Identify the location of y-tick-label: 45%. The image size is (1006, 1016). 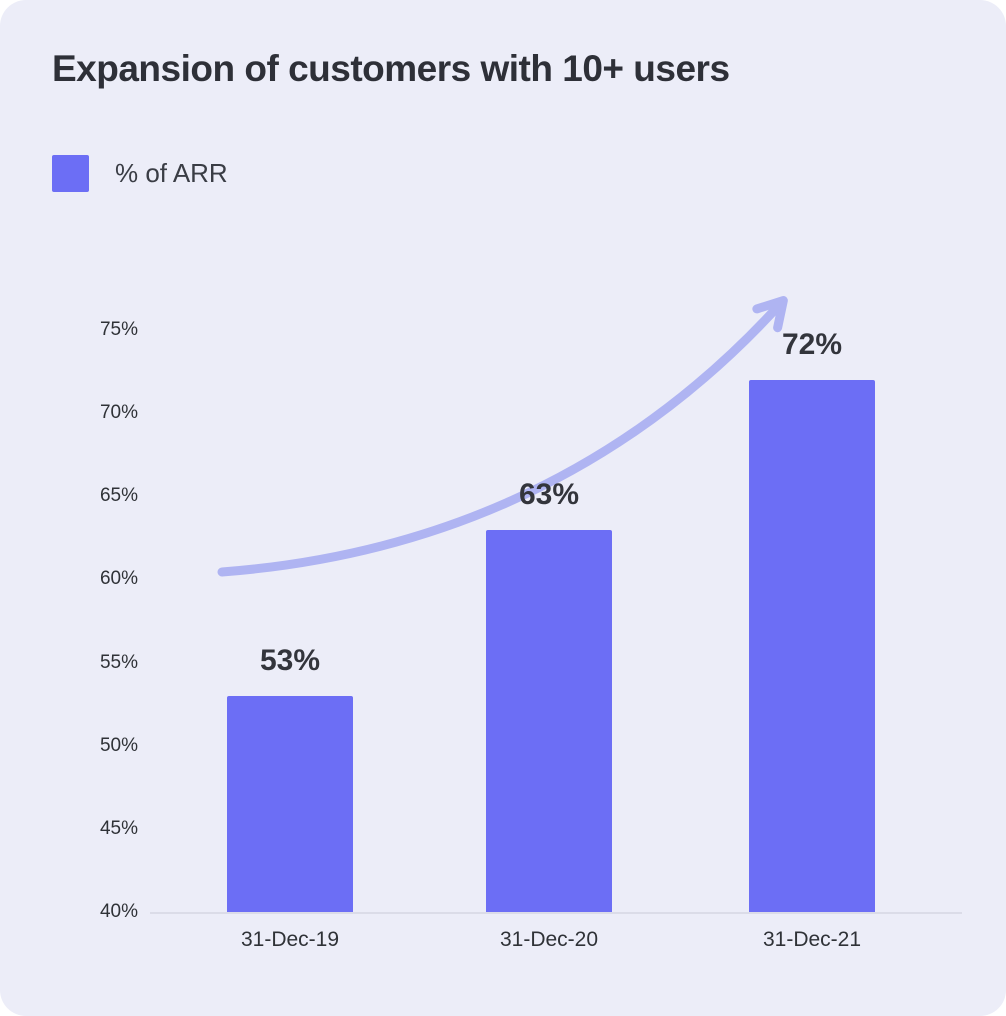
(118, 828).